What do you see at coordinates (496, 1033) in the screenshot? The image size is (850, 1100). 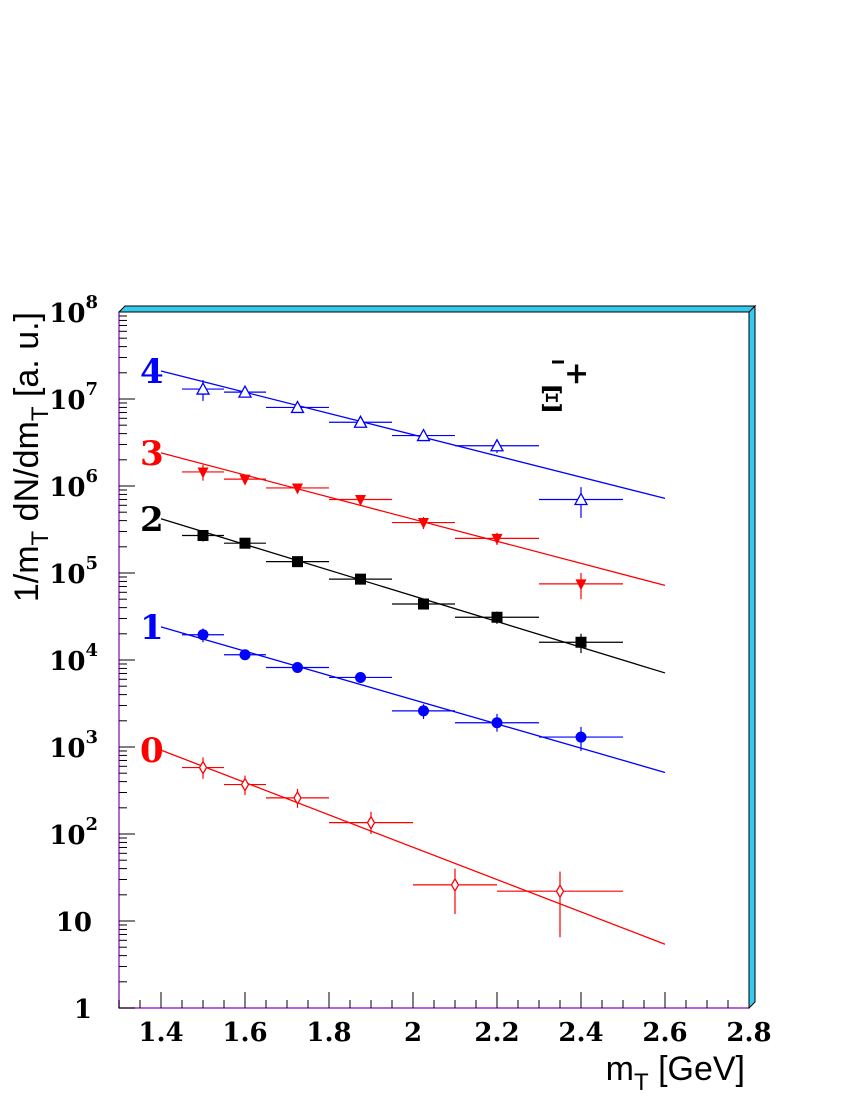 I see `x-tick-label: 2.2` at bounding box center [496, 1033].